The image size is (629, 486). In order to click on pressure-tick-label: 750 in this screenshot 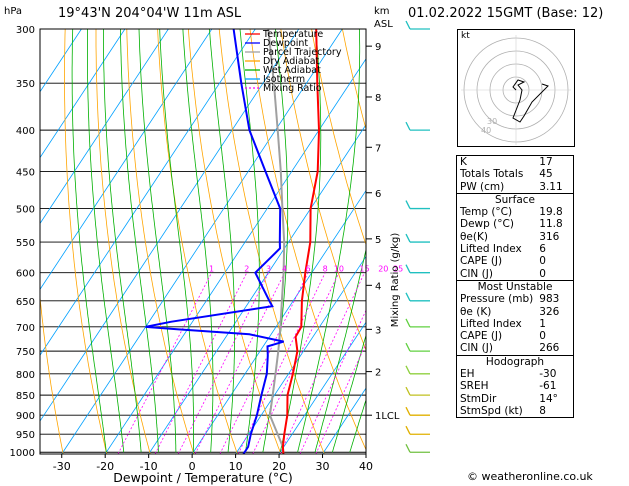, I will do `click(25, 352)`.